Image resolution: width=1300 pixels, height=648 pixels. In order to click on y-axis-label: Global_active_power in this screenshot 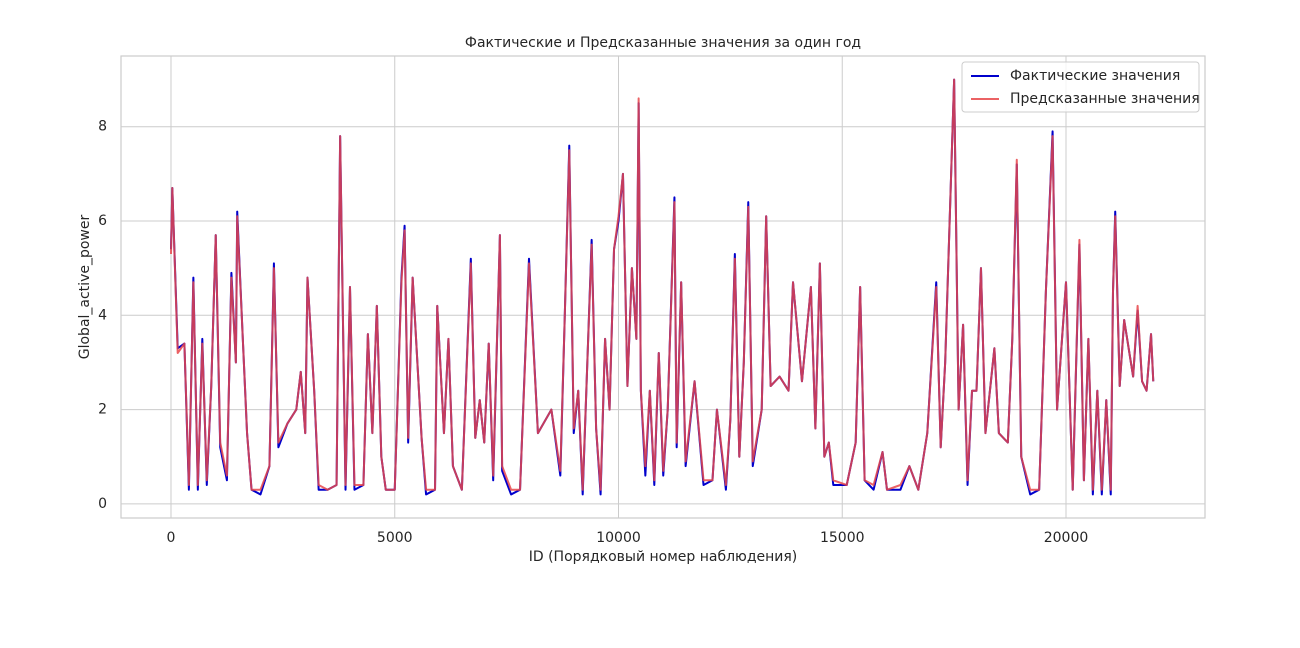, I will do `click(85, 287)`.